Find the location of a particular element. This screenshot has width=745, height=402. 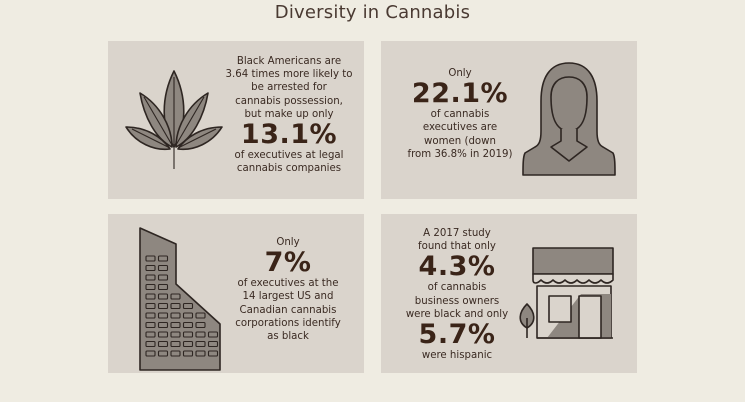

text-line: were black and only is located at coordinates (457, 314).